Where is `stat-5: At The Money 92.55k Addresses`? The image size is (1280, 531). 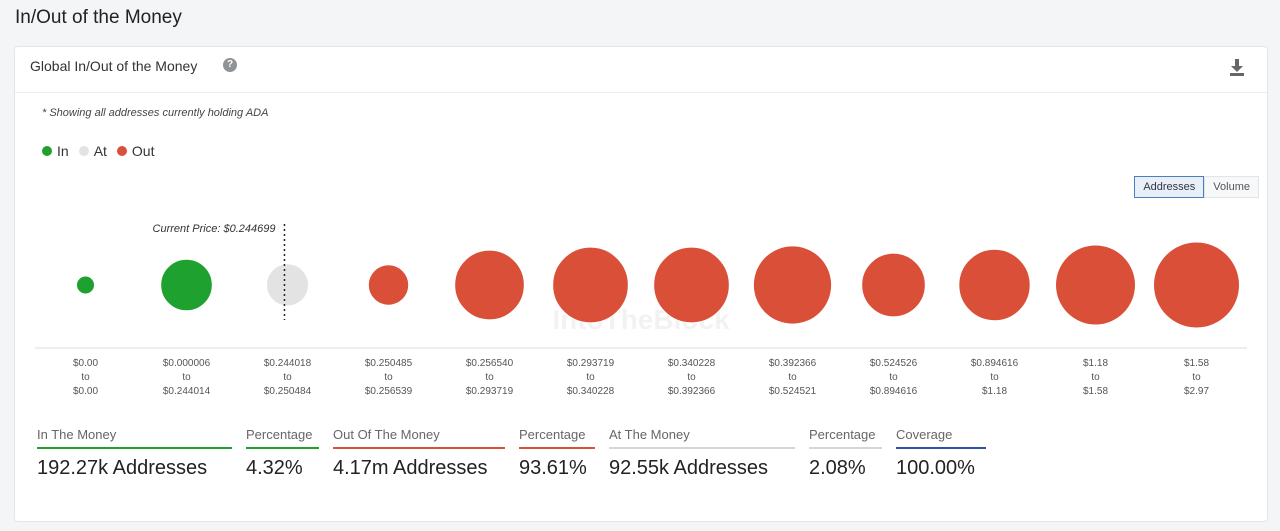 stat-5: At The Money 92.55k Addresses is located at coordinates (702, 453).